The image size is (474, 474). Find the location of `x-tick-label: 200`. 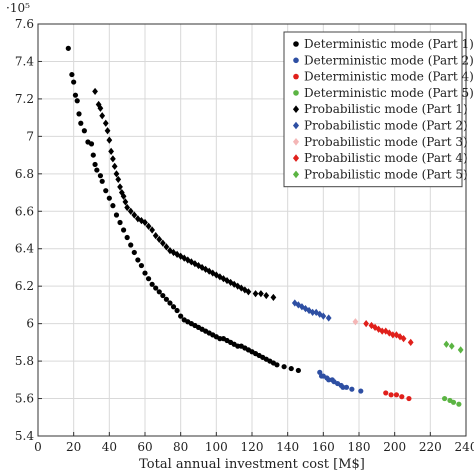

x-tick-label: 200 is located at coordinates (394, 447).